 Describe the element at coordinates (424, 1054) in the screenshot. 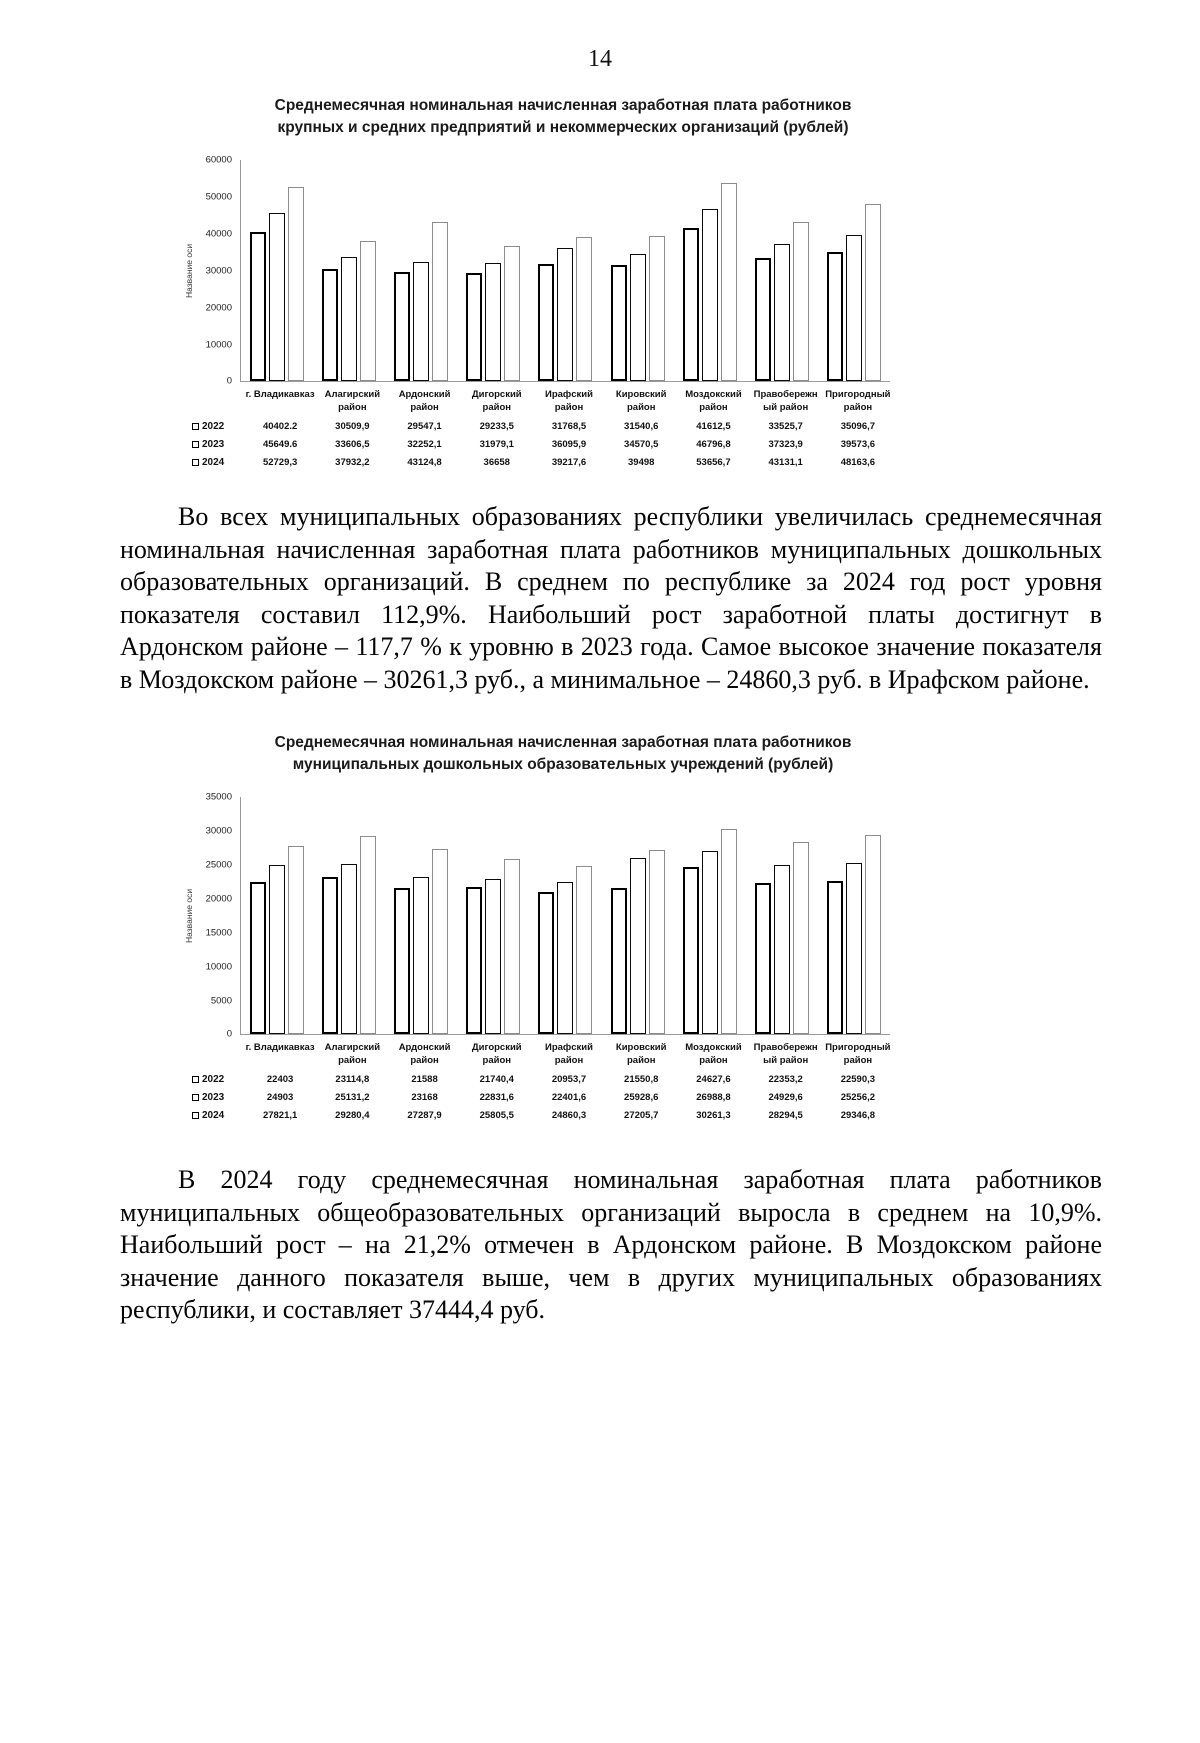

I see `category-label: Ардонский район` at that location.